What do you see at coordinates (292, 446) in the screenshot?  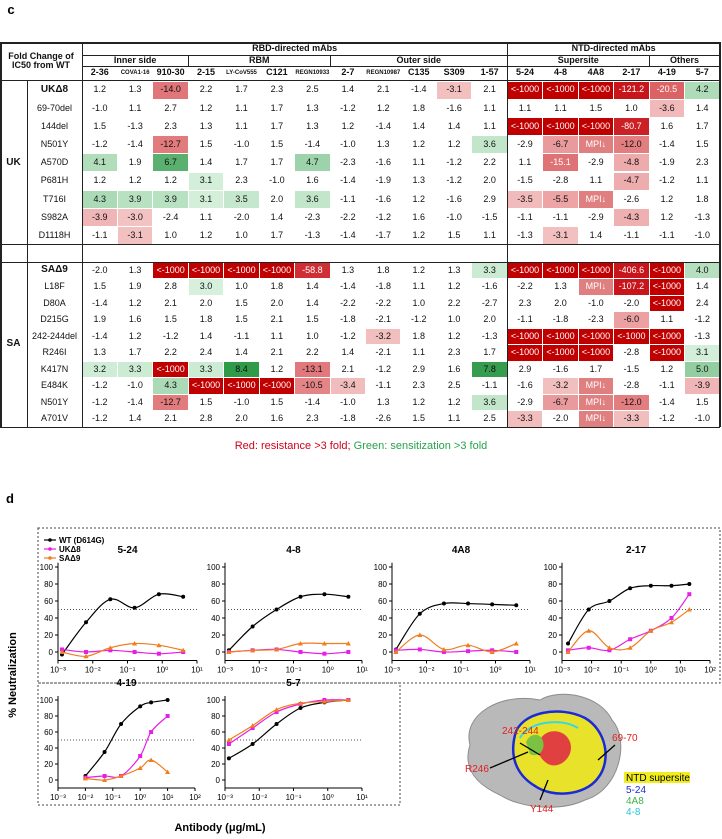 I see `note-red: Red: resistance >3 fold;` at bounding box center [292, 446].